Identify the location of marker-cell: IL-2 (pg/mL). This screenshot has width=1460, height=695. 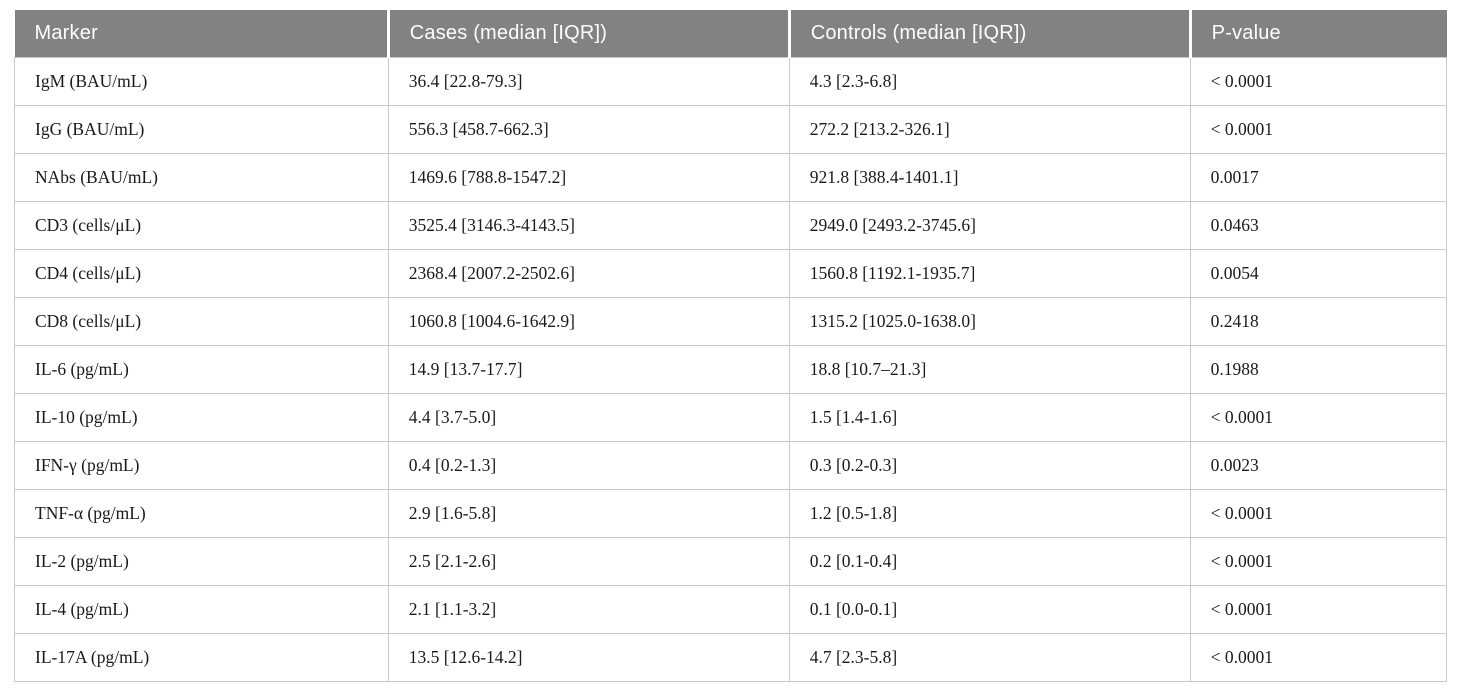
(201, 561).